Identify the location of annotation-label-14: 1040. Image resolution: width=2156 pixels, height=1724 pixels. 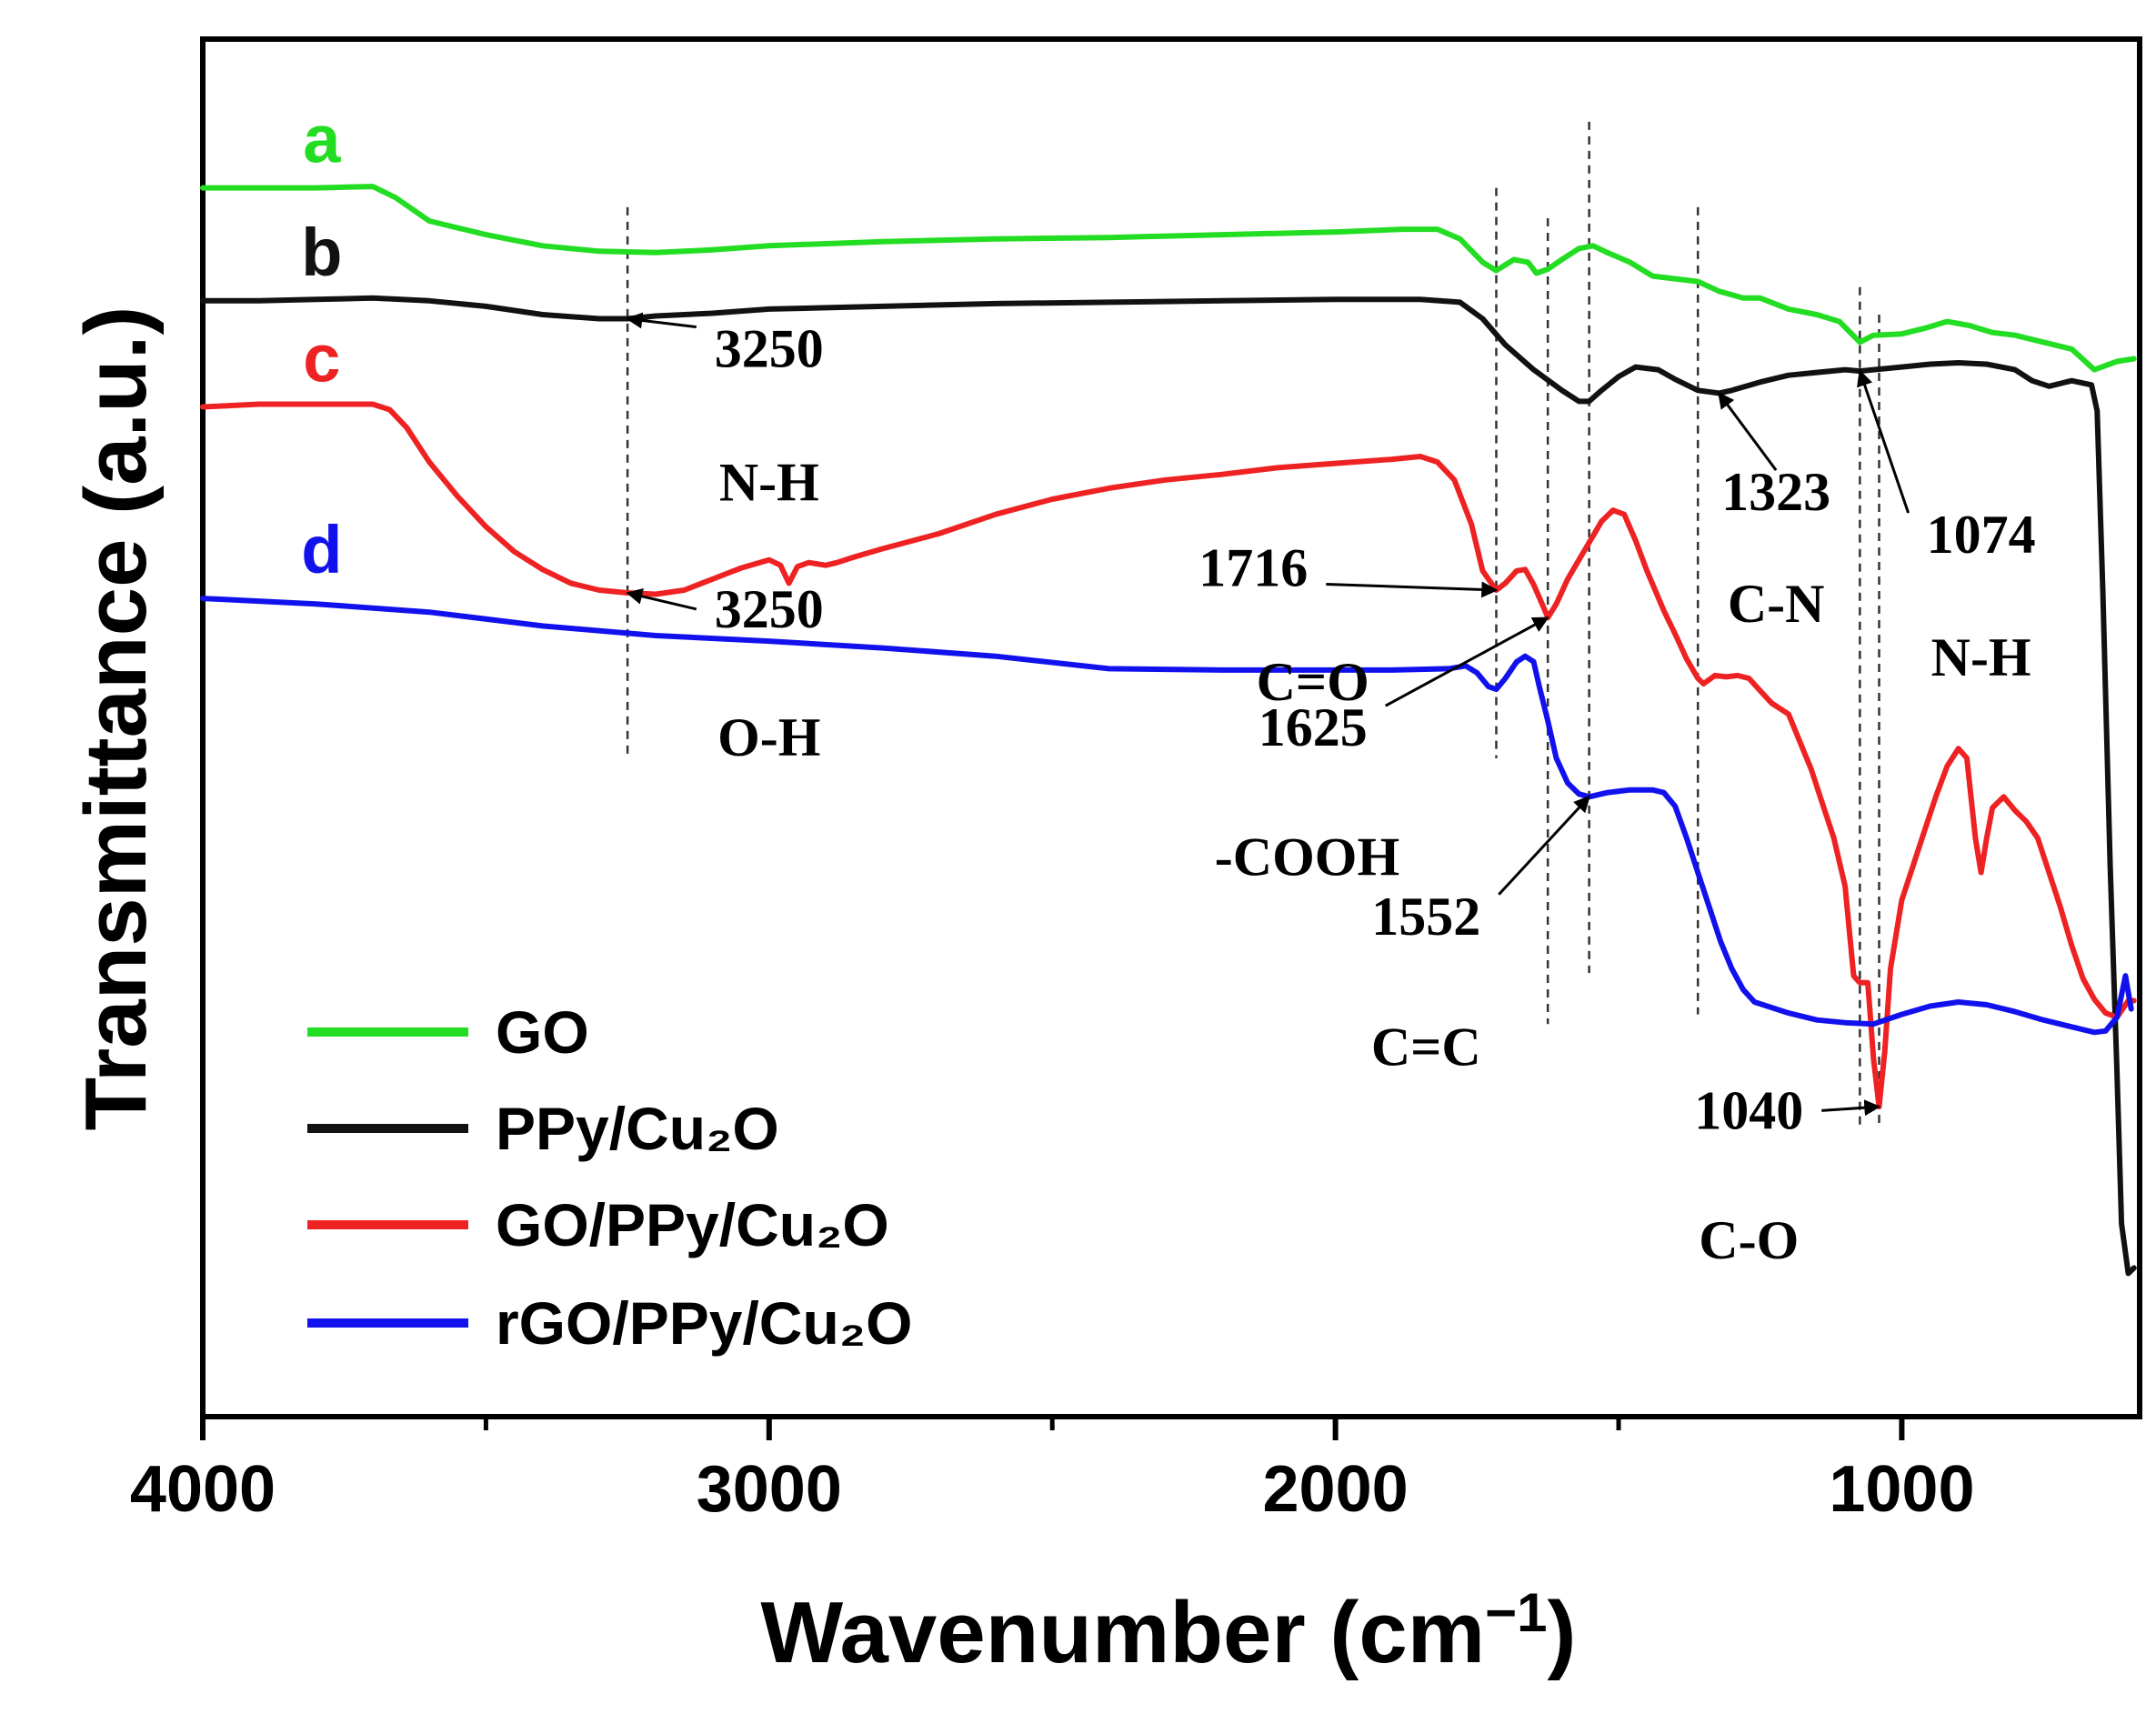
(1748, 1110).